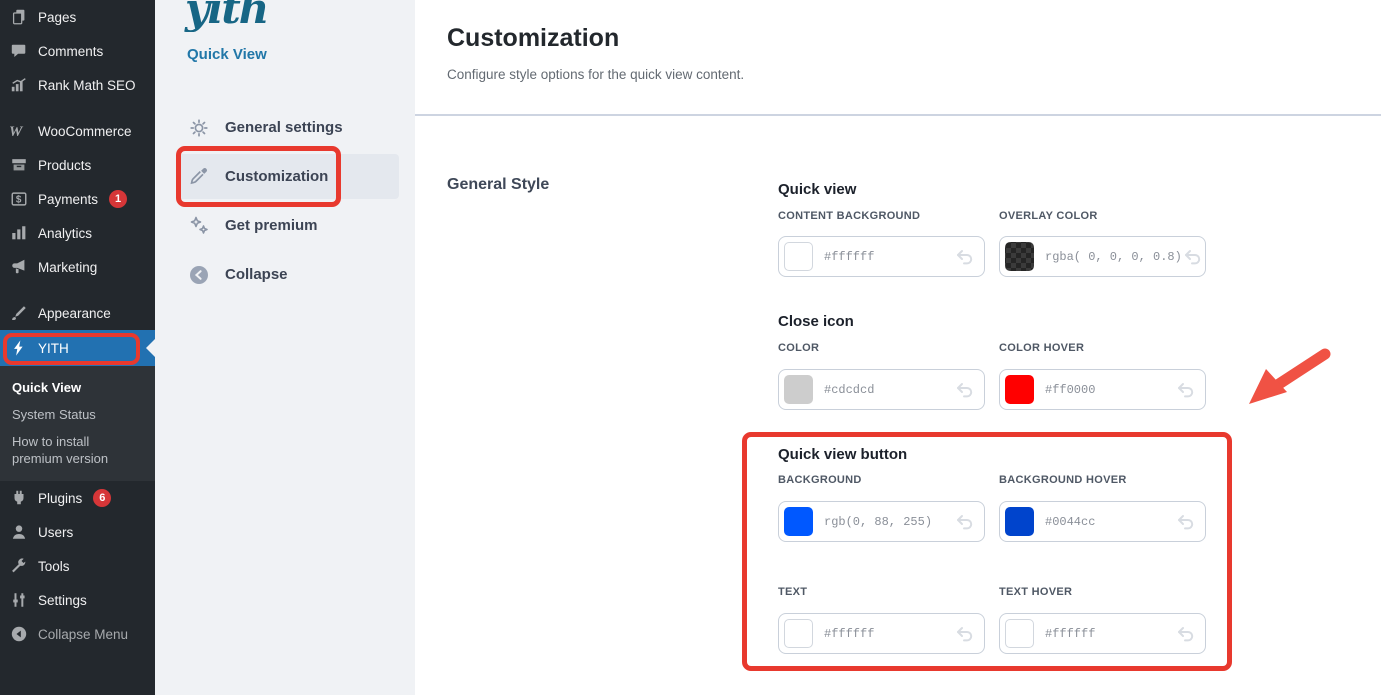 Image resolution: width=1381 pixels, height=695 pixels. I want to click on annotation-arrow, so click(1290, 376).